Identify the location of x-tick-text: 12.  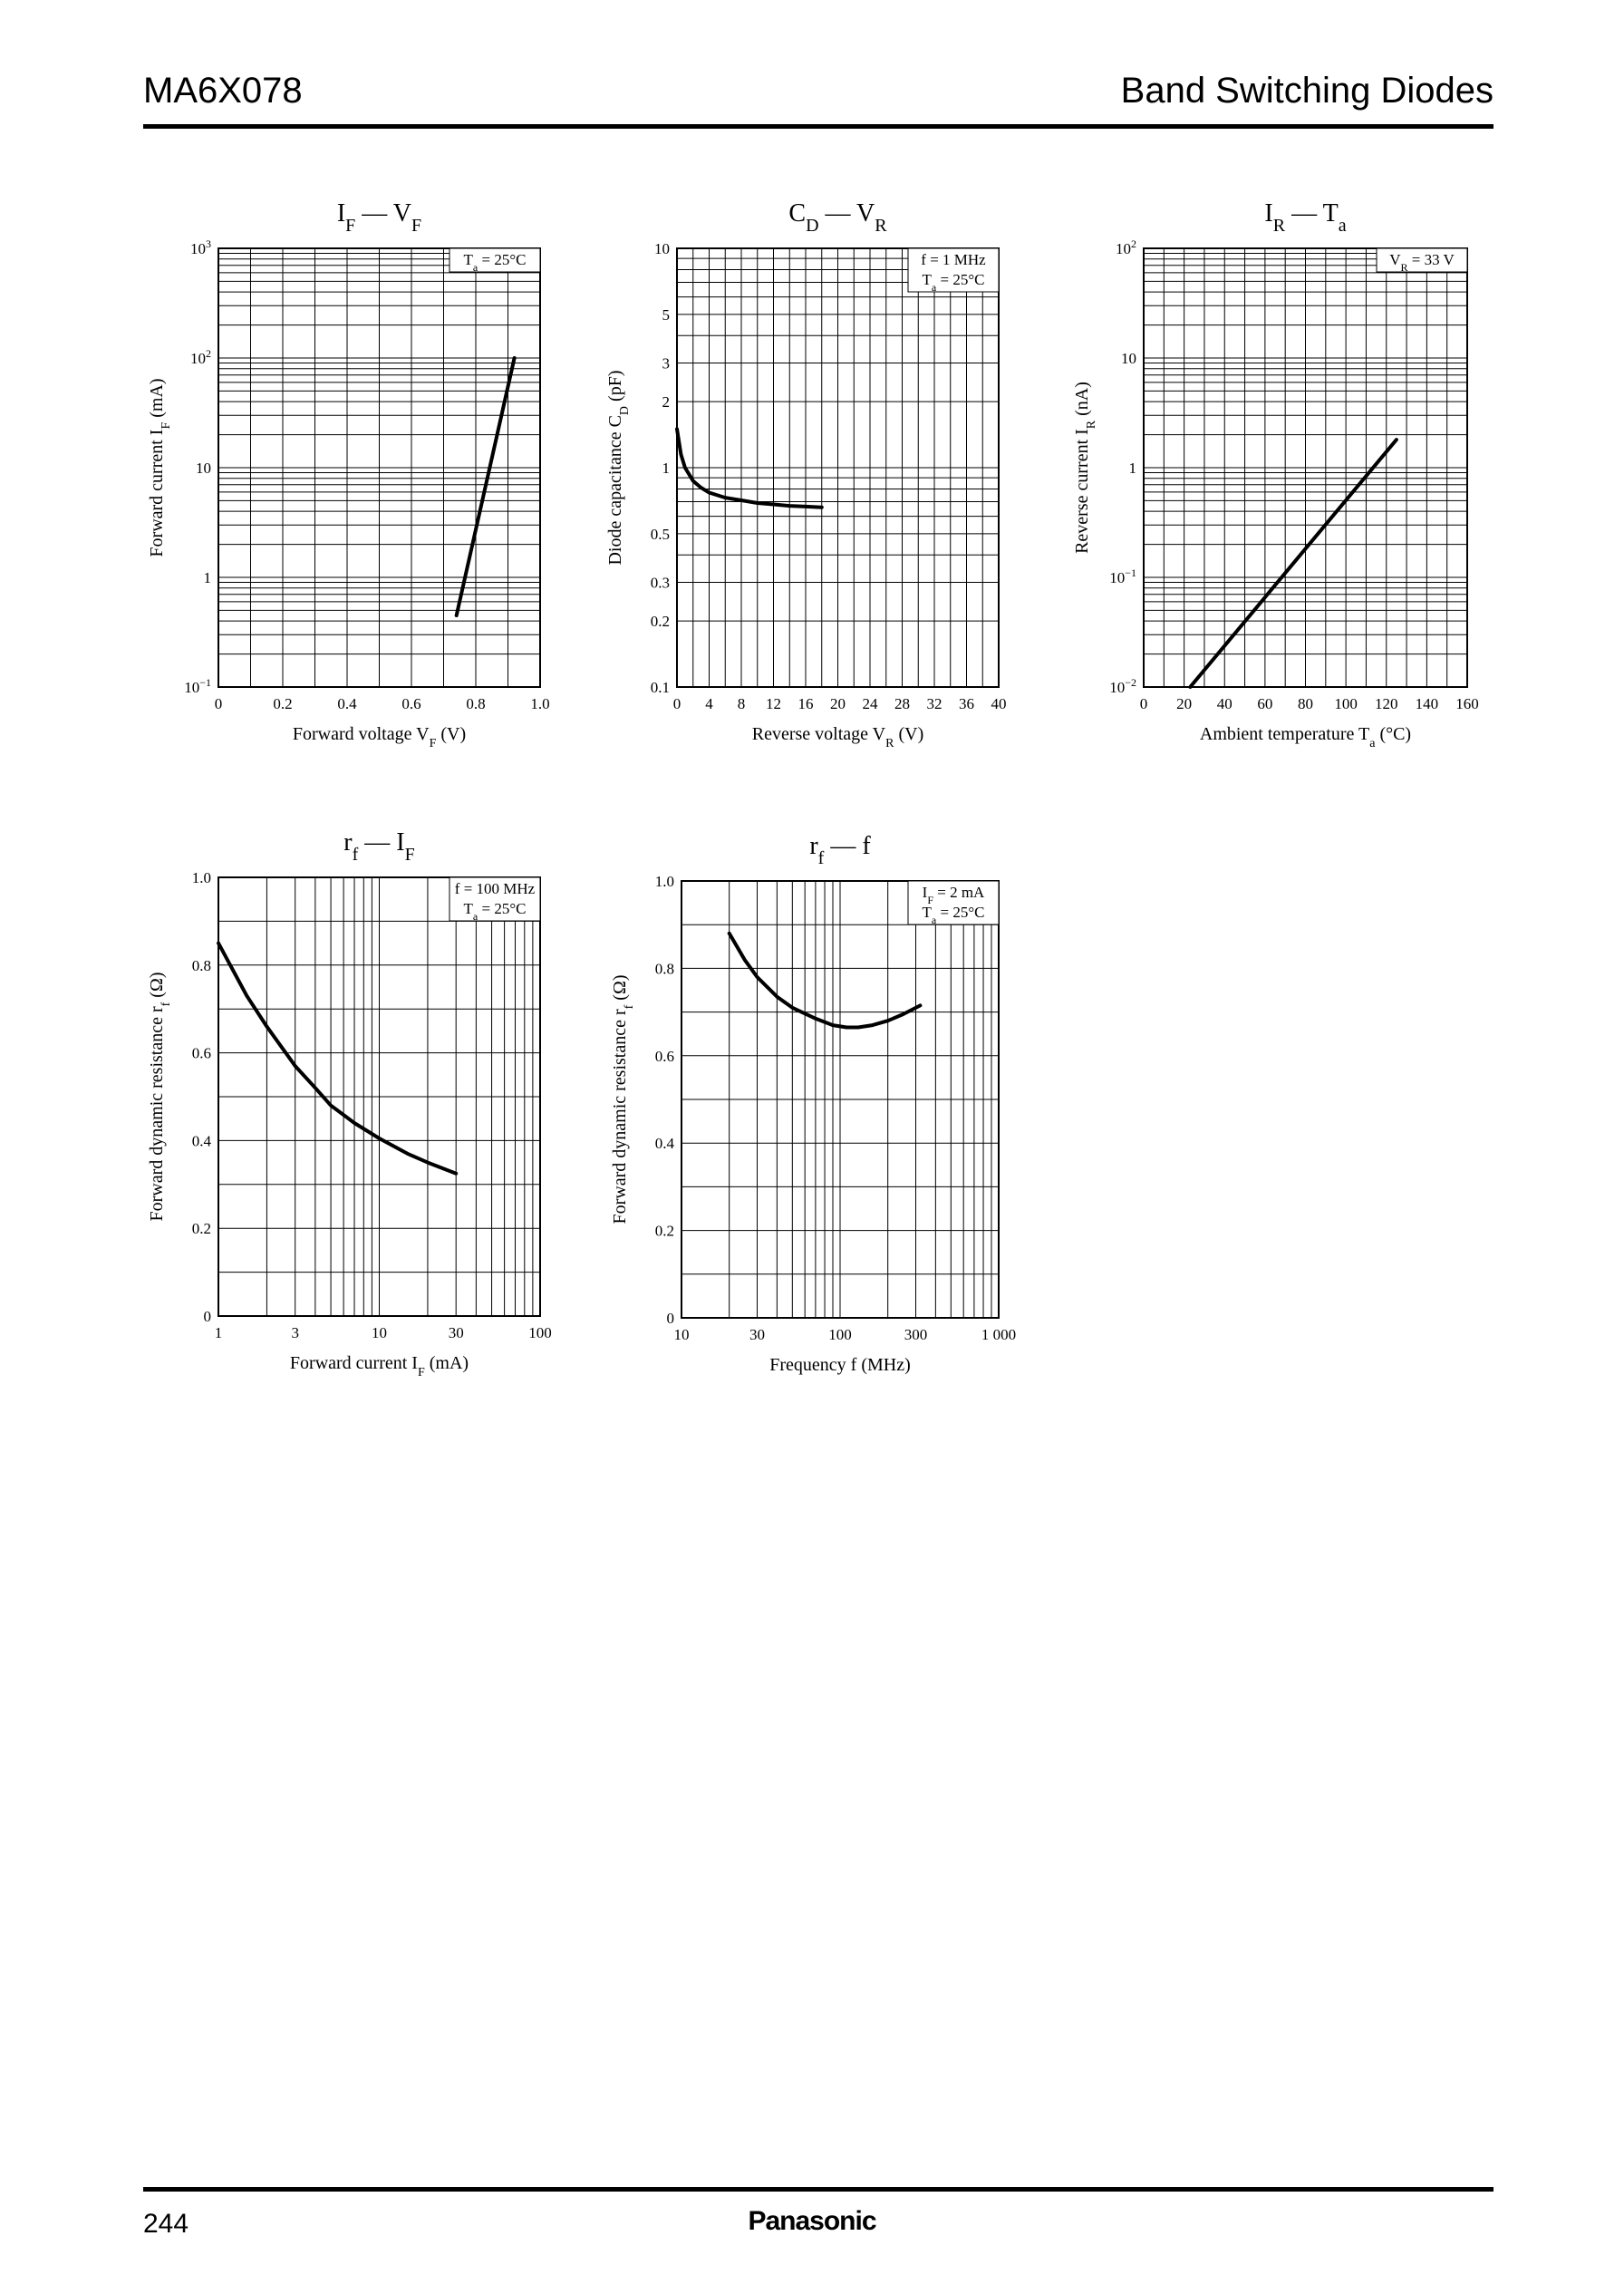
(773, 703).